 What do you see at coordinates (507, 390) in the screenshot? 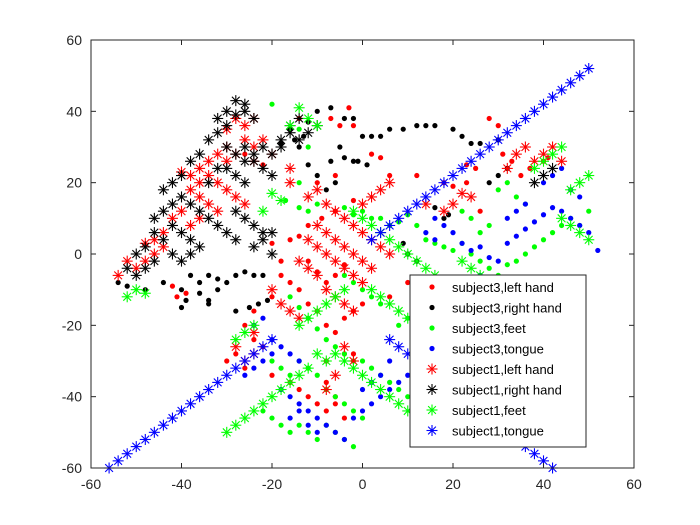
I see `legend-label: subject1,right hand` at bounding box center [507, 390].